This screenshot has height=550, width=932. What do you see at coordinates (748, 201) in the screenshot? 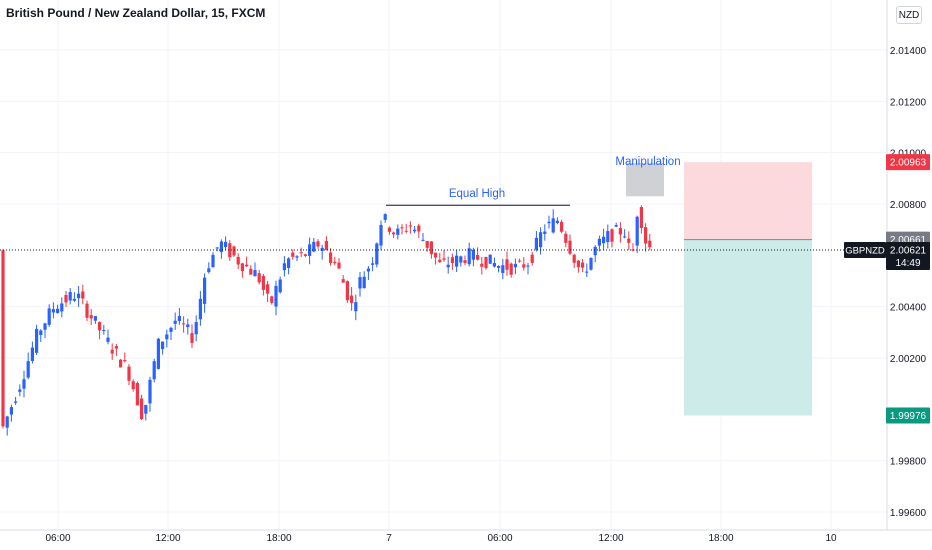
I see `stop-loss-zone` at bounding box center [748, 201].